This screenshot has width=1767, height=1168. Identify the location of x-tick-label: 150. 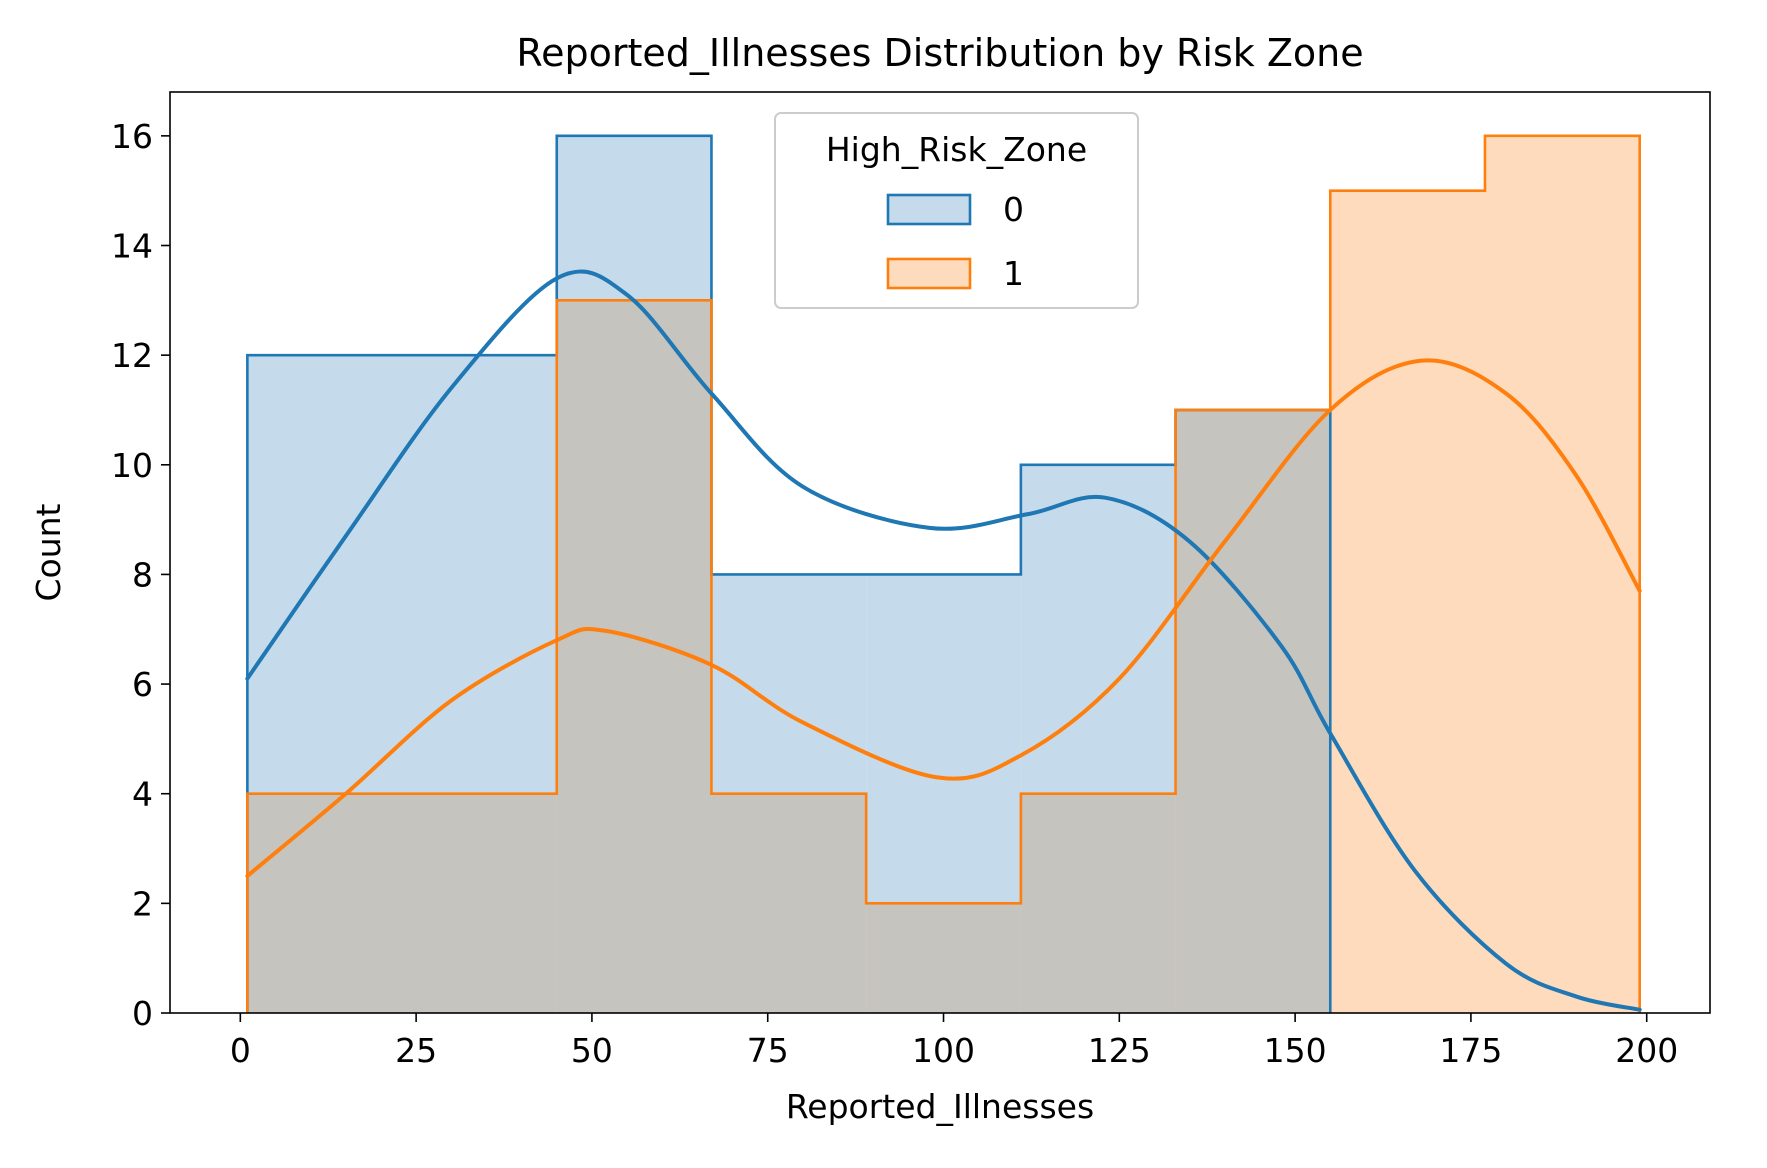
(1295, 1050).